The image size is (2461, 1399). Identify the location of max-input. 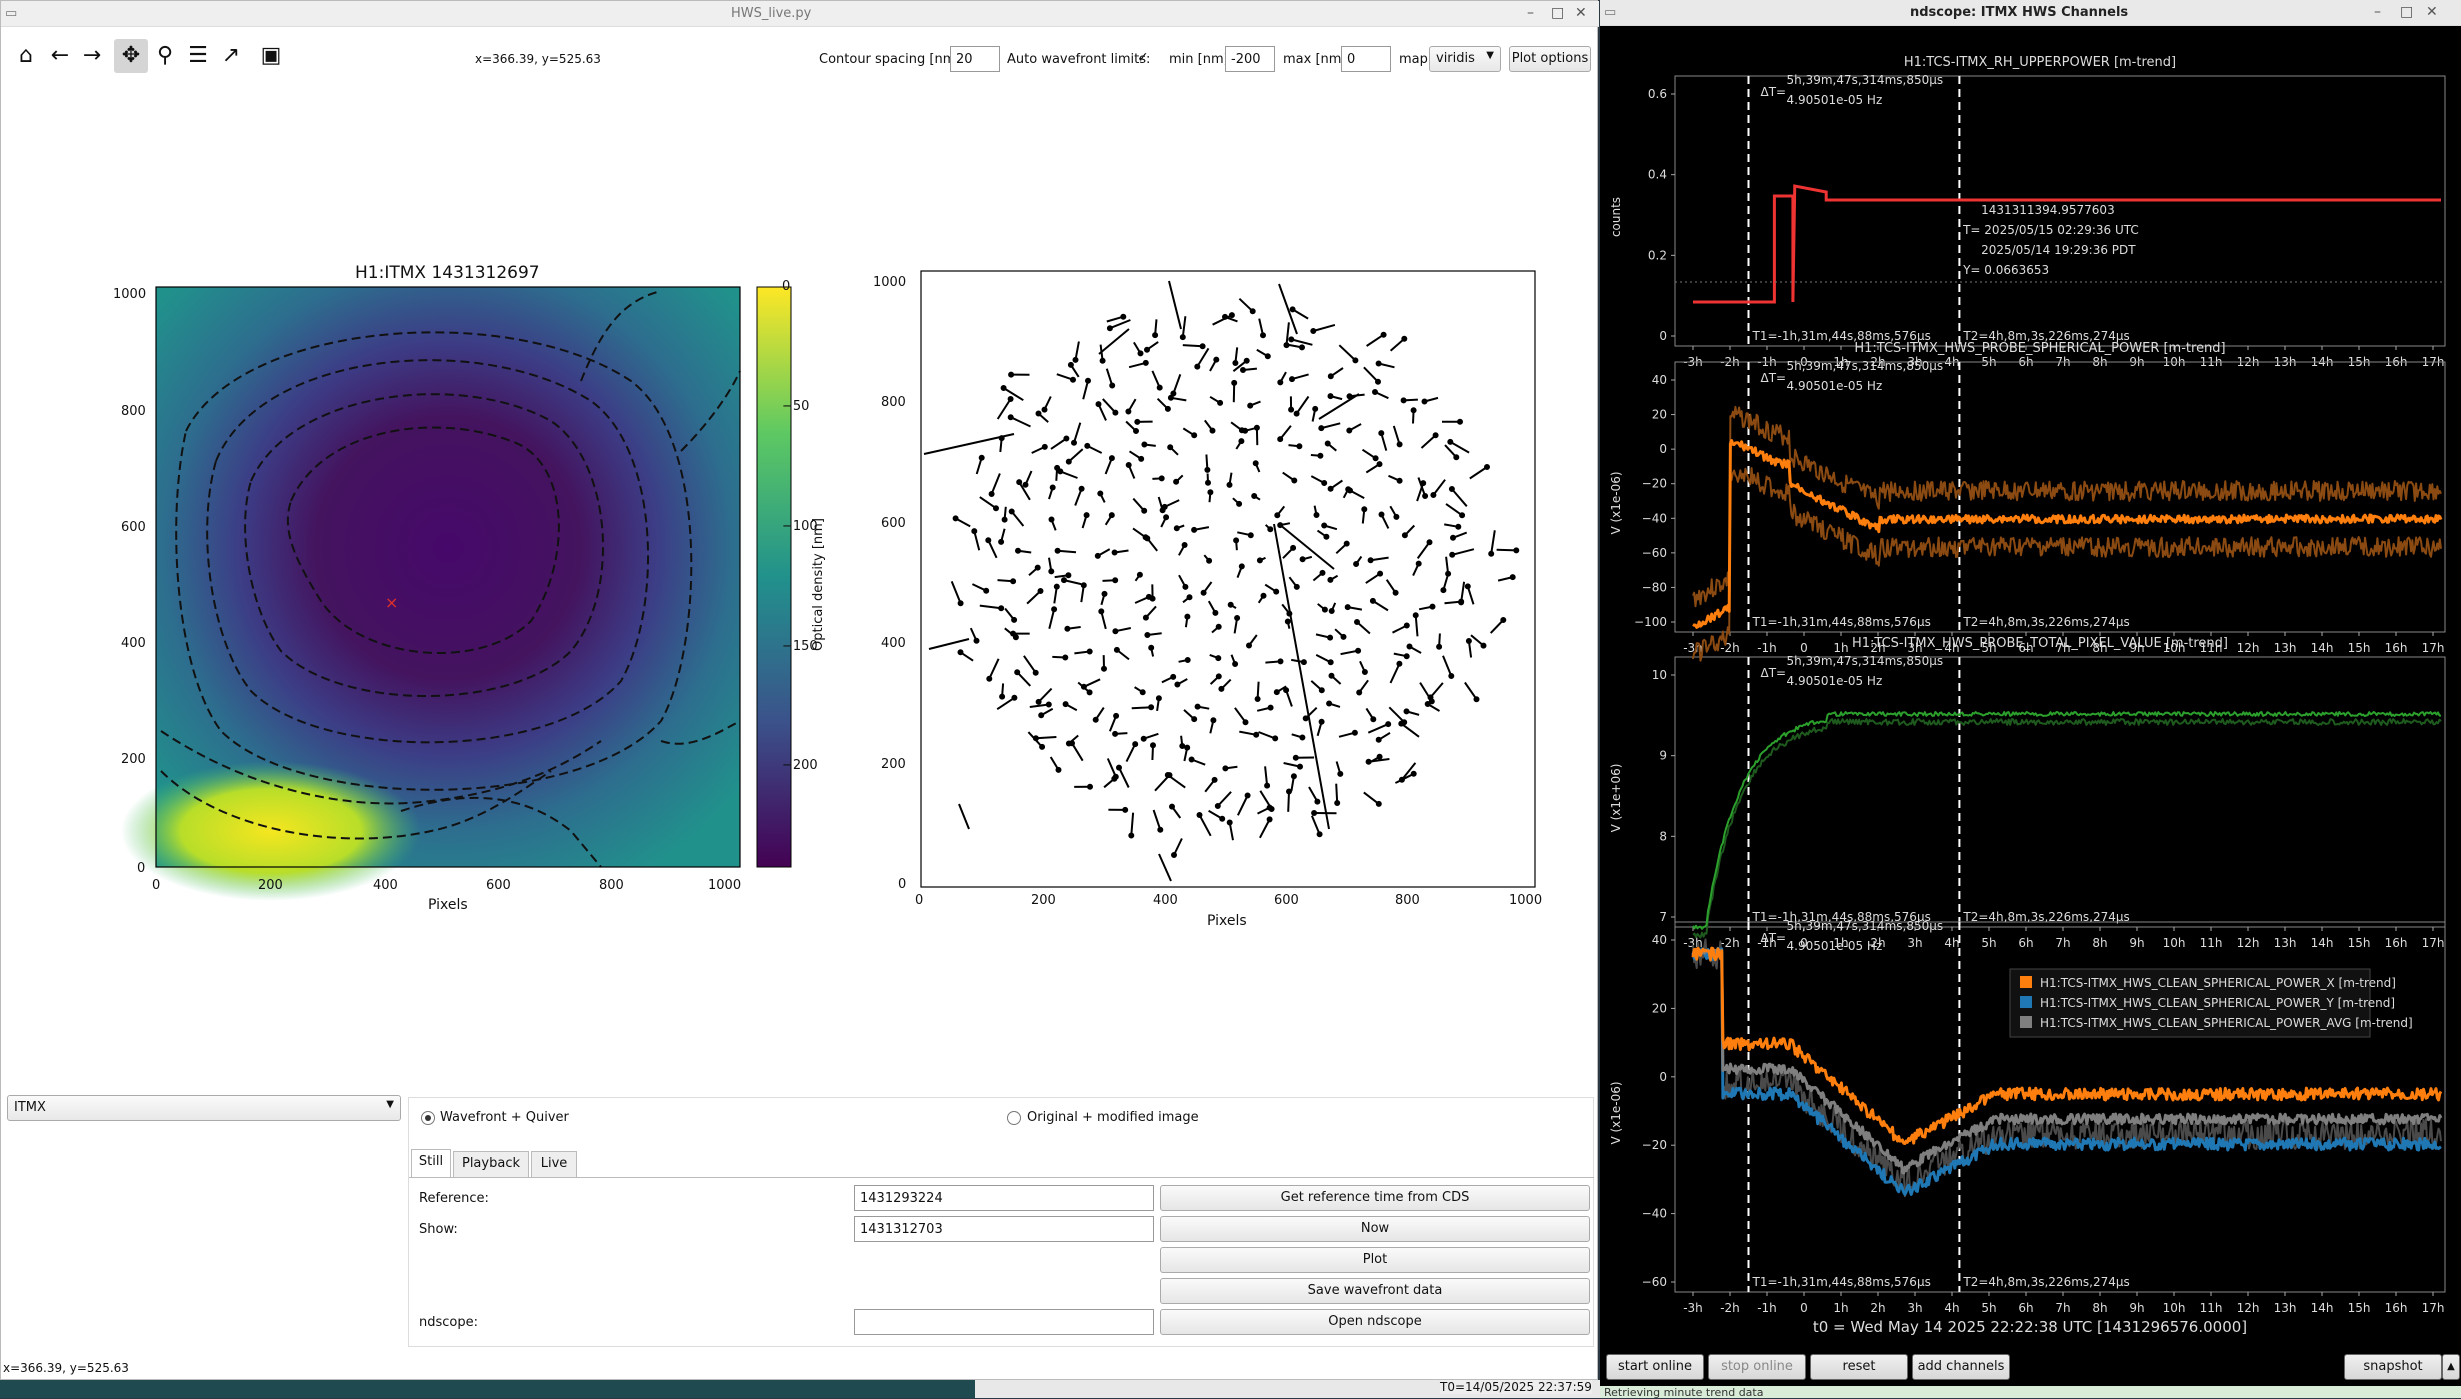
(1366, 59).